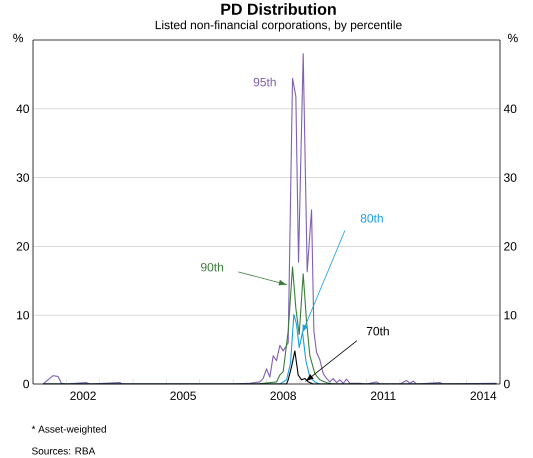 The height and width of the screenshot is (458, 533). I want to click on text: 70th, so click(377, 331).